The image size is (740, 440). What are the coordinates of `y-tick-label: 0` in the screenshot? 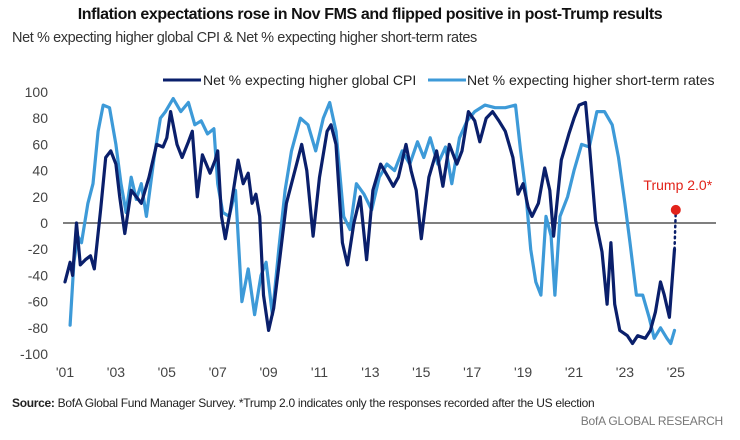 It's located at (44, 223).